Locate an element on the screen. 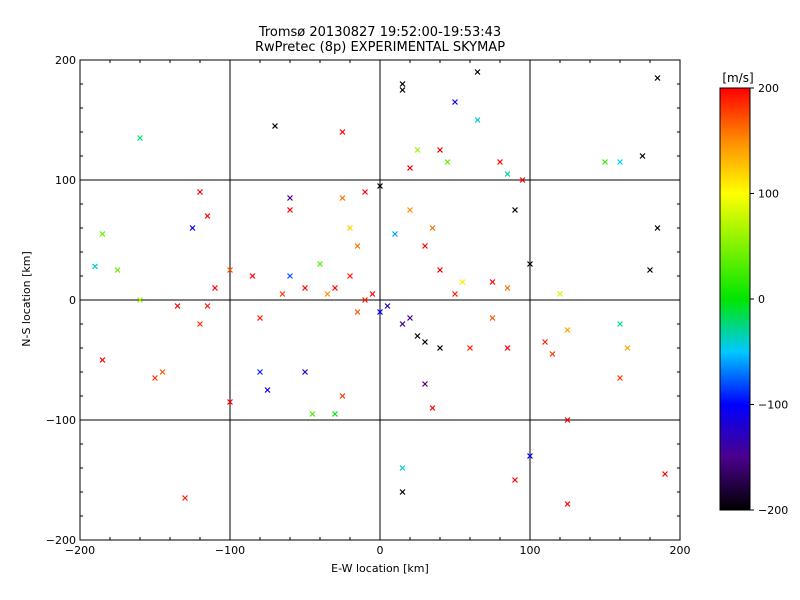 The width and height of the screenshot is (800, 600). y-tick-label: 100 is located at coordinates (65, 180).